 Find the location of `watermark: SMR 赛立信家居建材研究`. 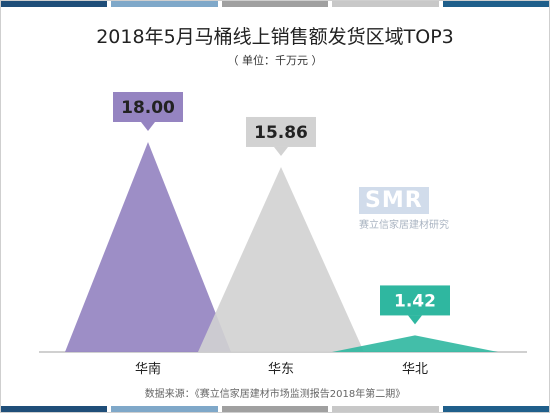

watermark: SMR 赛立信家居建材研究 is located at coordinates (416, 209).